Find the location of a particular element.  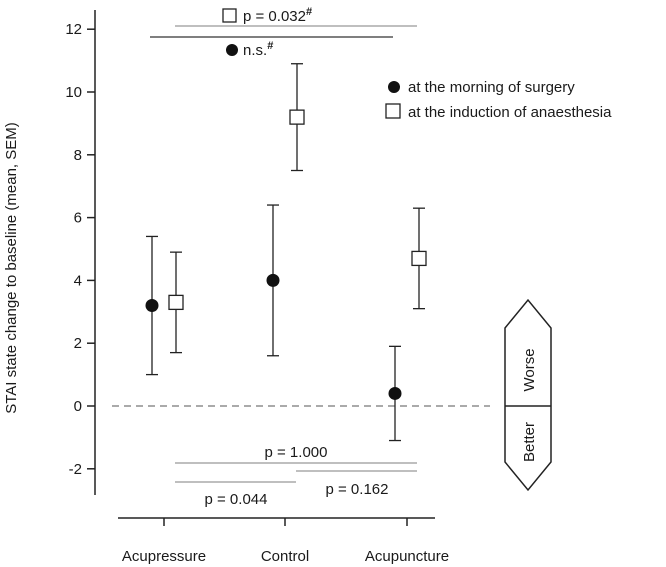

annotation-p-0032-sup: # is located at coordinates (309, 12).